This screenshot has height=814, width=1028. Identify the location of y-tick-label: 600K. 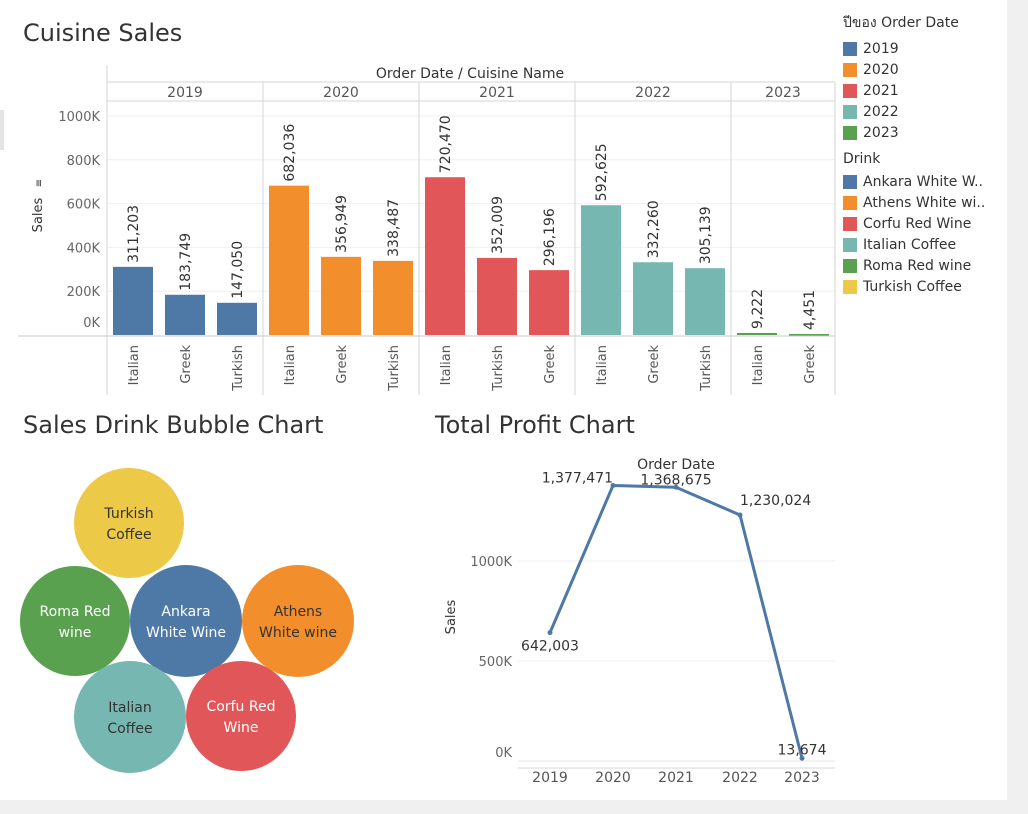
(84, 205).